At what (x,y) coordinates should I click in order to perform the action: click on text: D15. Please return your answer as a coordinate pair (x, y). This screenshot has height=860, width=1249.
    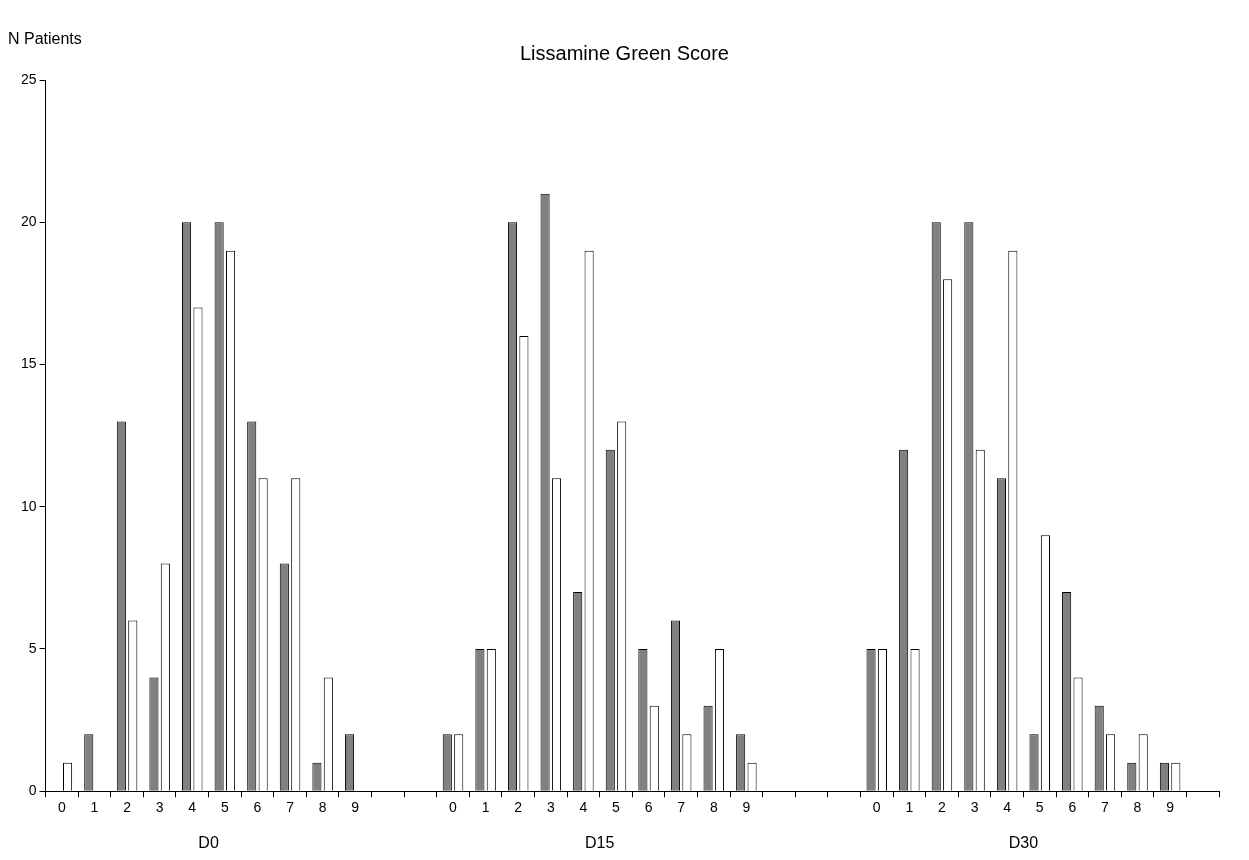
    Looking at the image, I should click on (600, 842).